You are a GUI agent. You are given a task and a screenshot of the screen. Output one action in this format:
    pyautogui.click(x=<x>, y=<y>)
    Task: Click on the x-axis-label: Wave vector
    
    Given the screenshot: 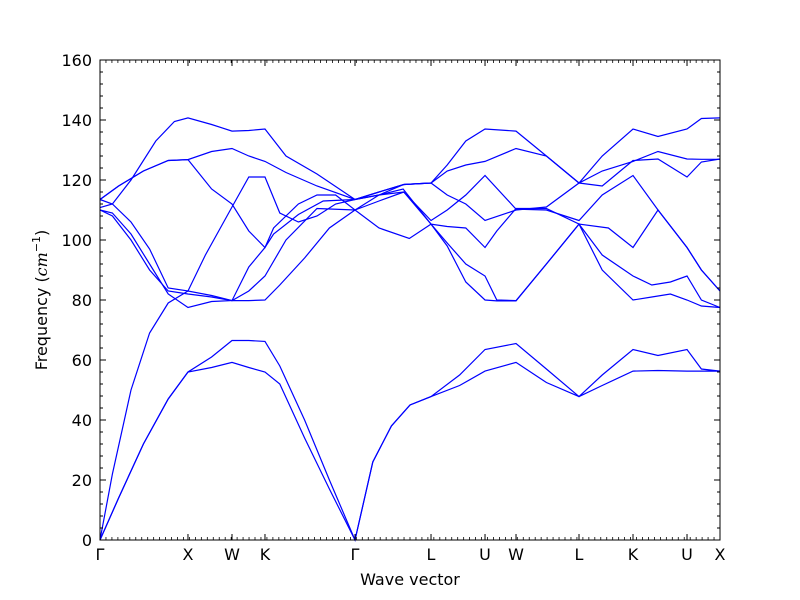 What is the action you would take?
    pyautogui.click(x=410, y=579)
    